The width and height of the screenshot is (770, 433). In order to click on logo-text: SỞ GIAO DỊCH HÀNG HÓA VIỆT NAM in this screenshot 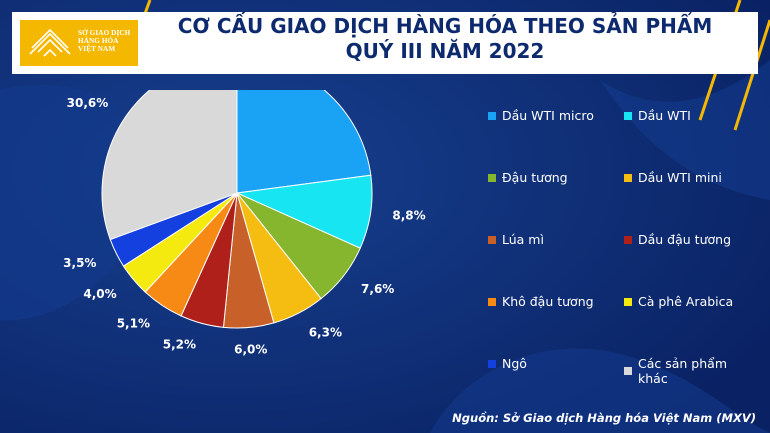, I will do `click(108, 41)`.